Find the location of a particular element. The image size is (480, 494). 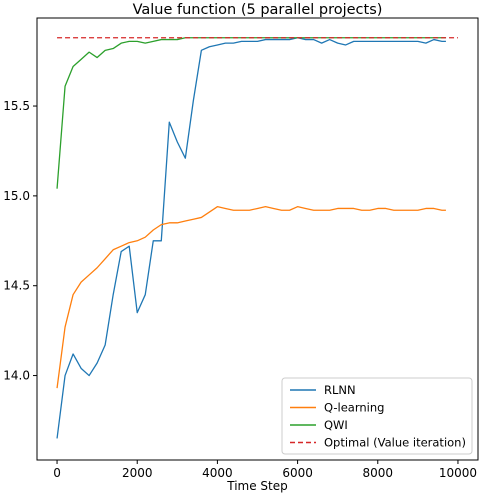

x-tick-label: 4000 is located at coordinates (217, 473).